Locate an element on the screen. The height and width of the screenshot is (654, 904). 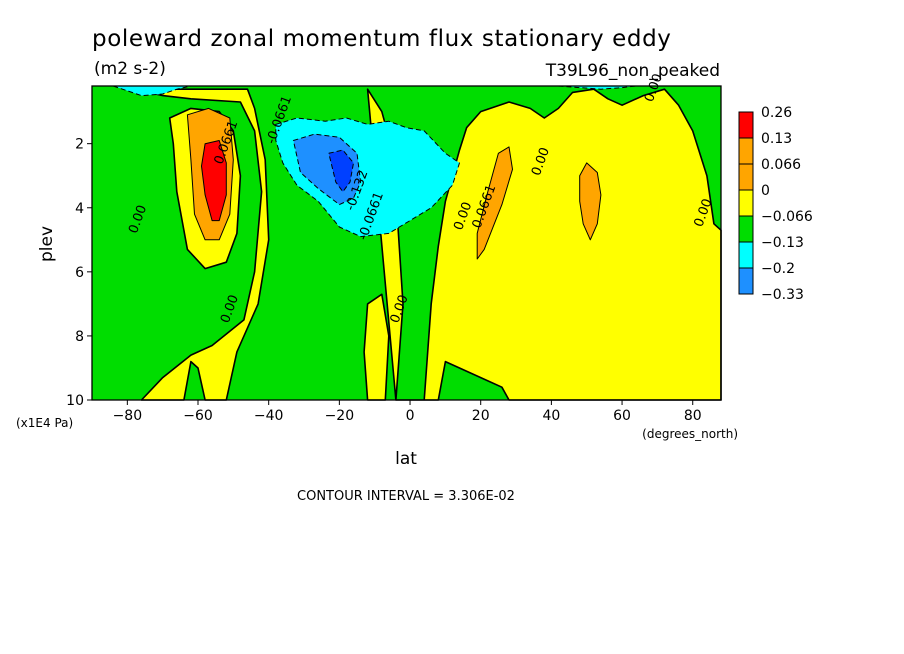
region-yellow-midblob is located at coordinates (376, 347).